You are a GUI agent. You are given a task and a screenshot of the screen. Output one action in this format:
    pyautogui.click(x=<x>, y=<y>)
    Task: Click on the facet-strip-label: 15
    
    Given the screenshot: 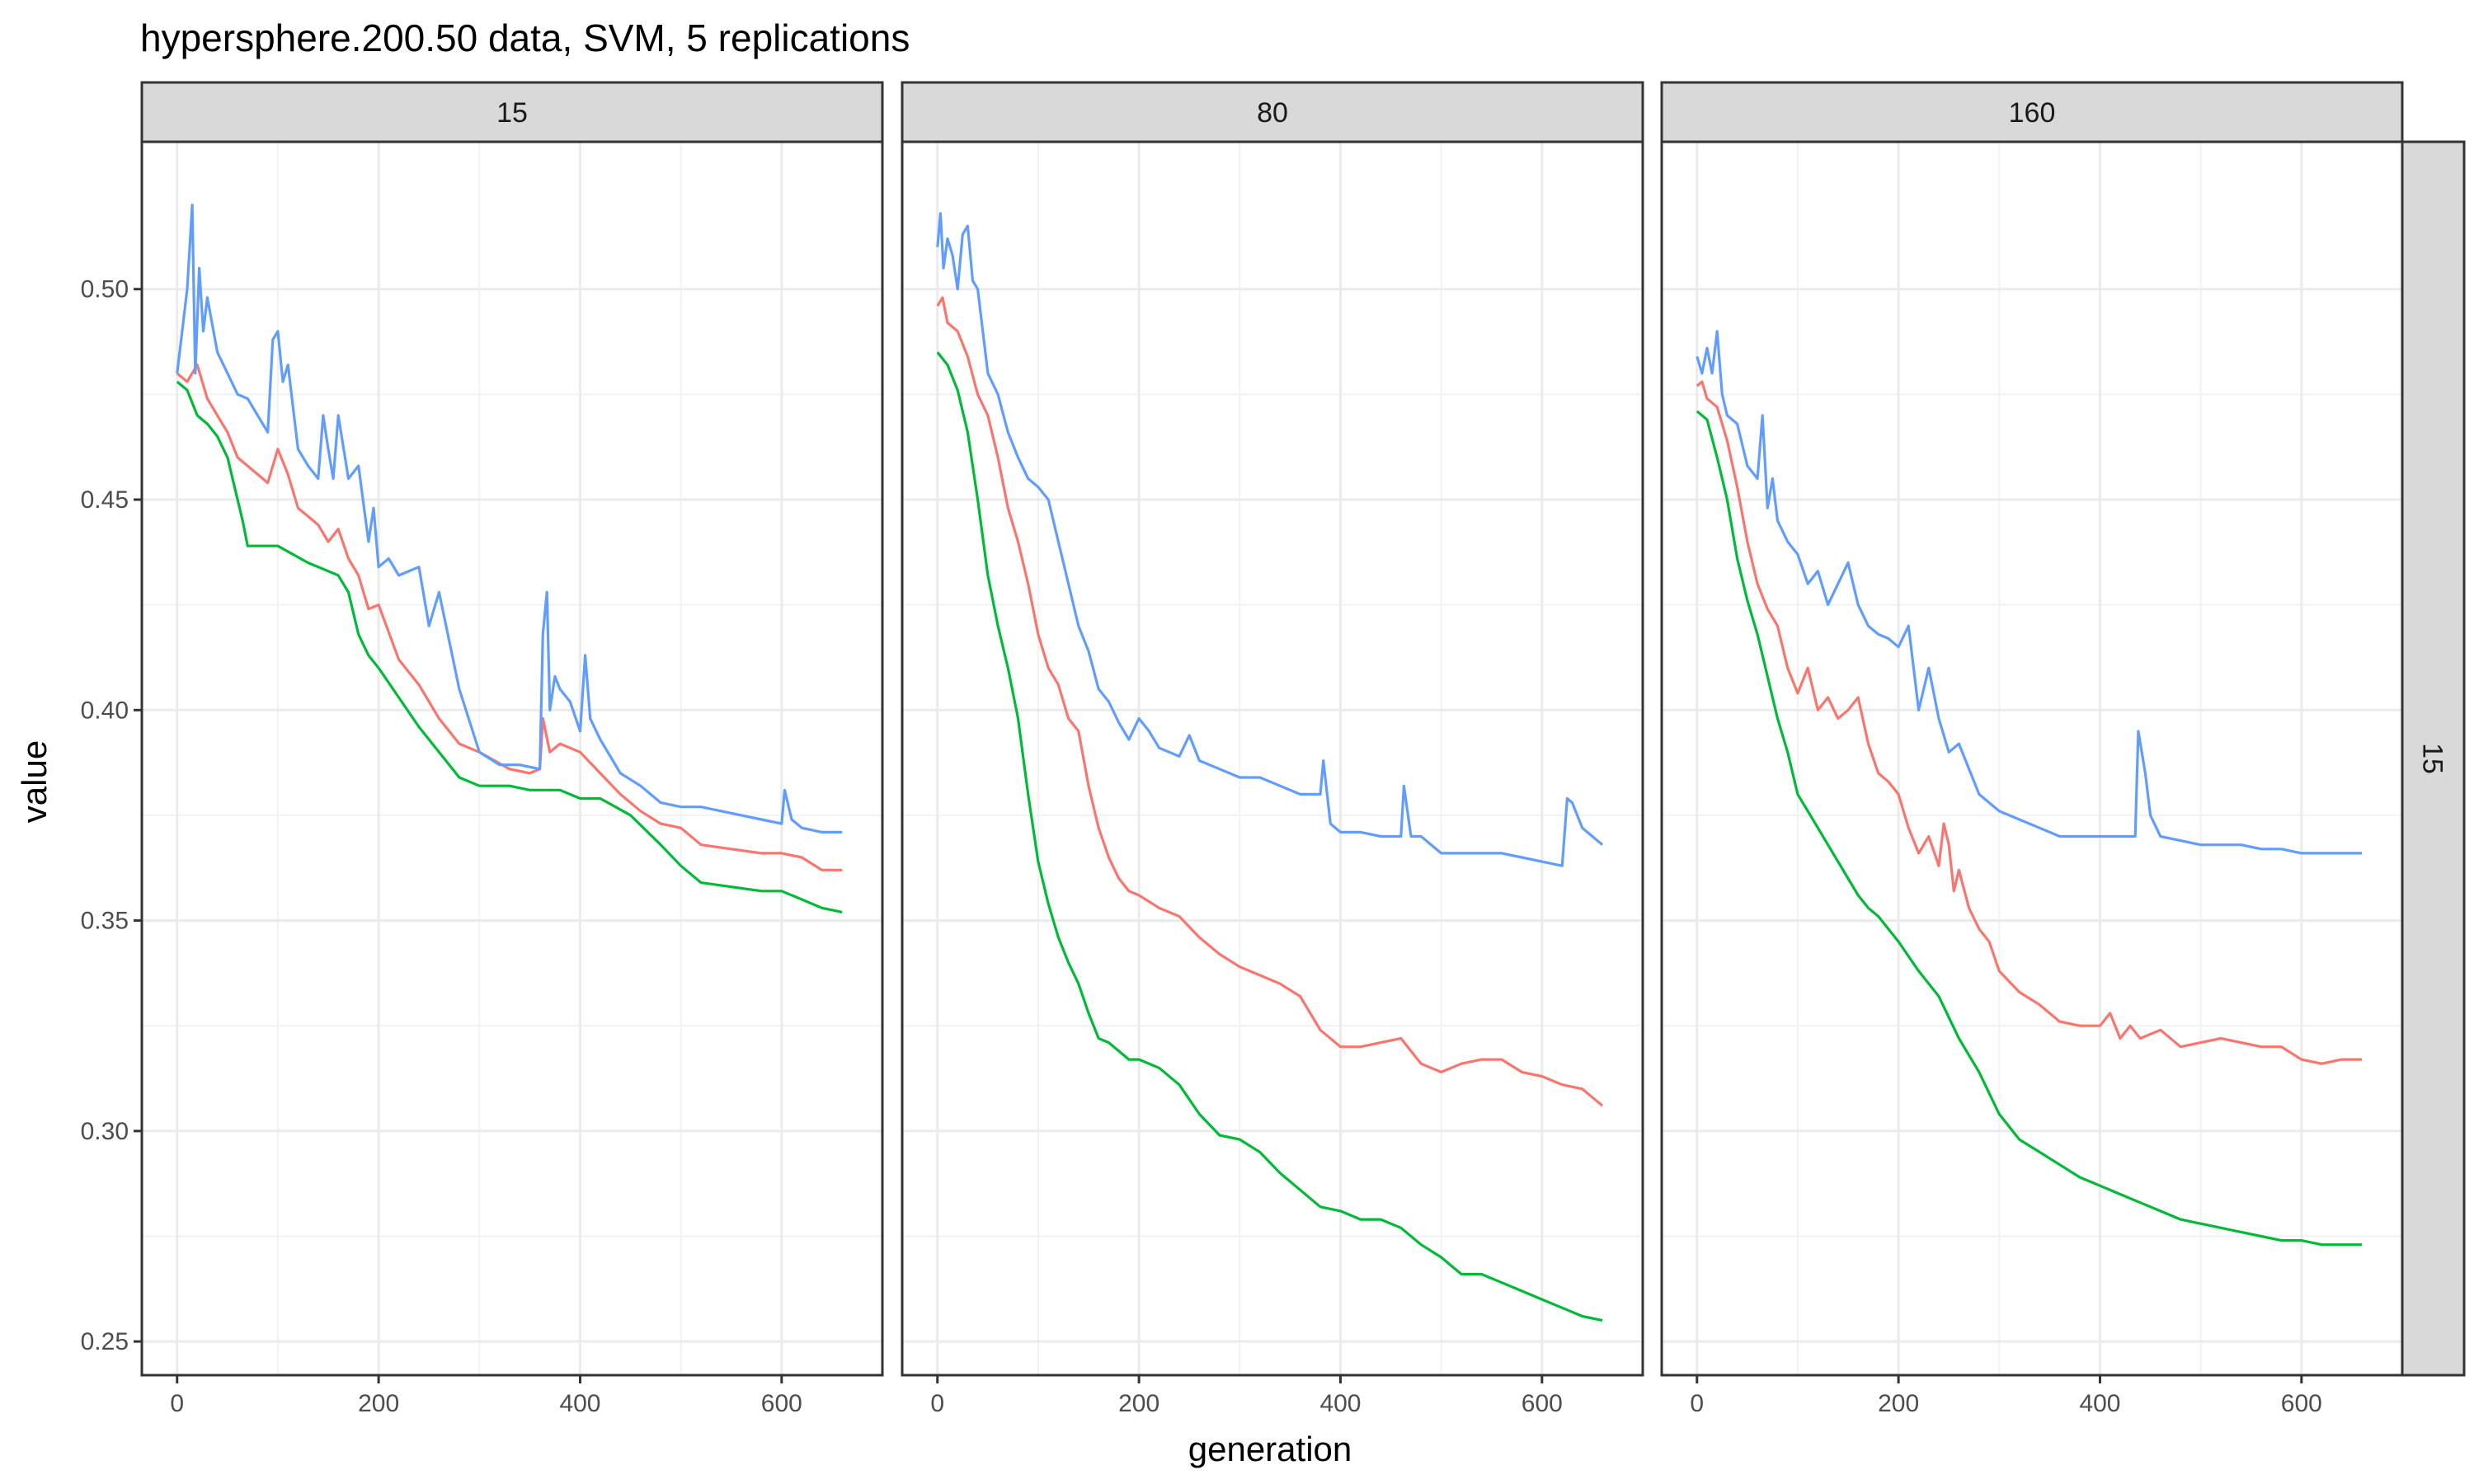 What is the action you would take?
    pyautogui.click(x=512, y=113)
    